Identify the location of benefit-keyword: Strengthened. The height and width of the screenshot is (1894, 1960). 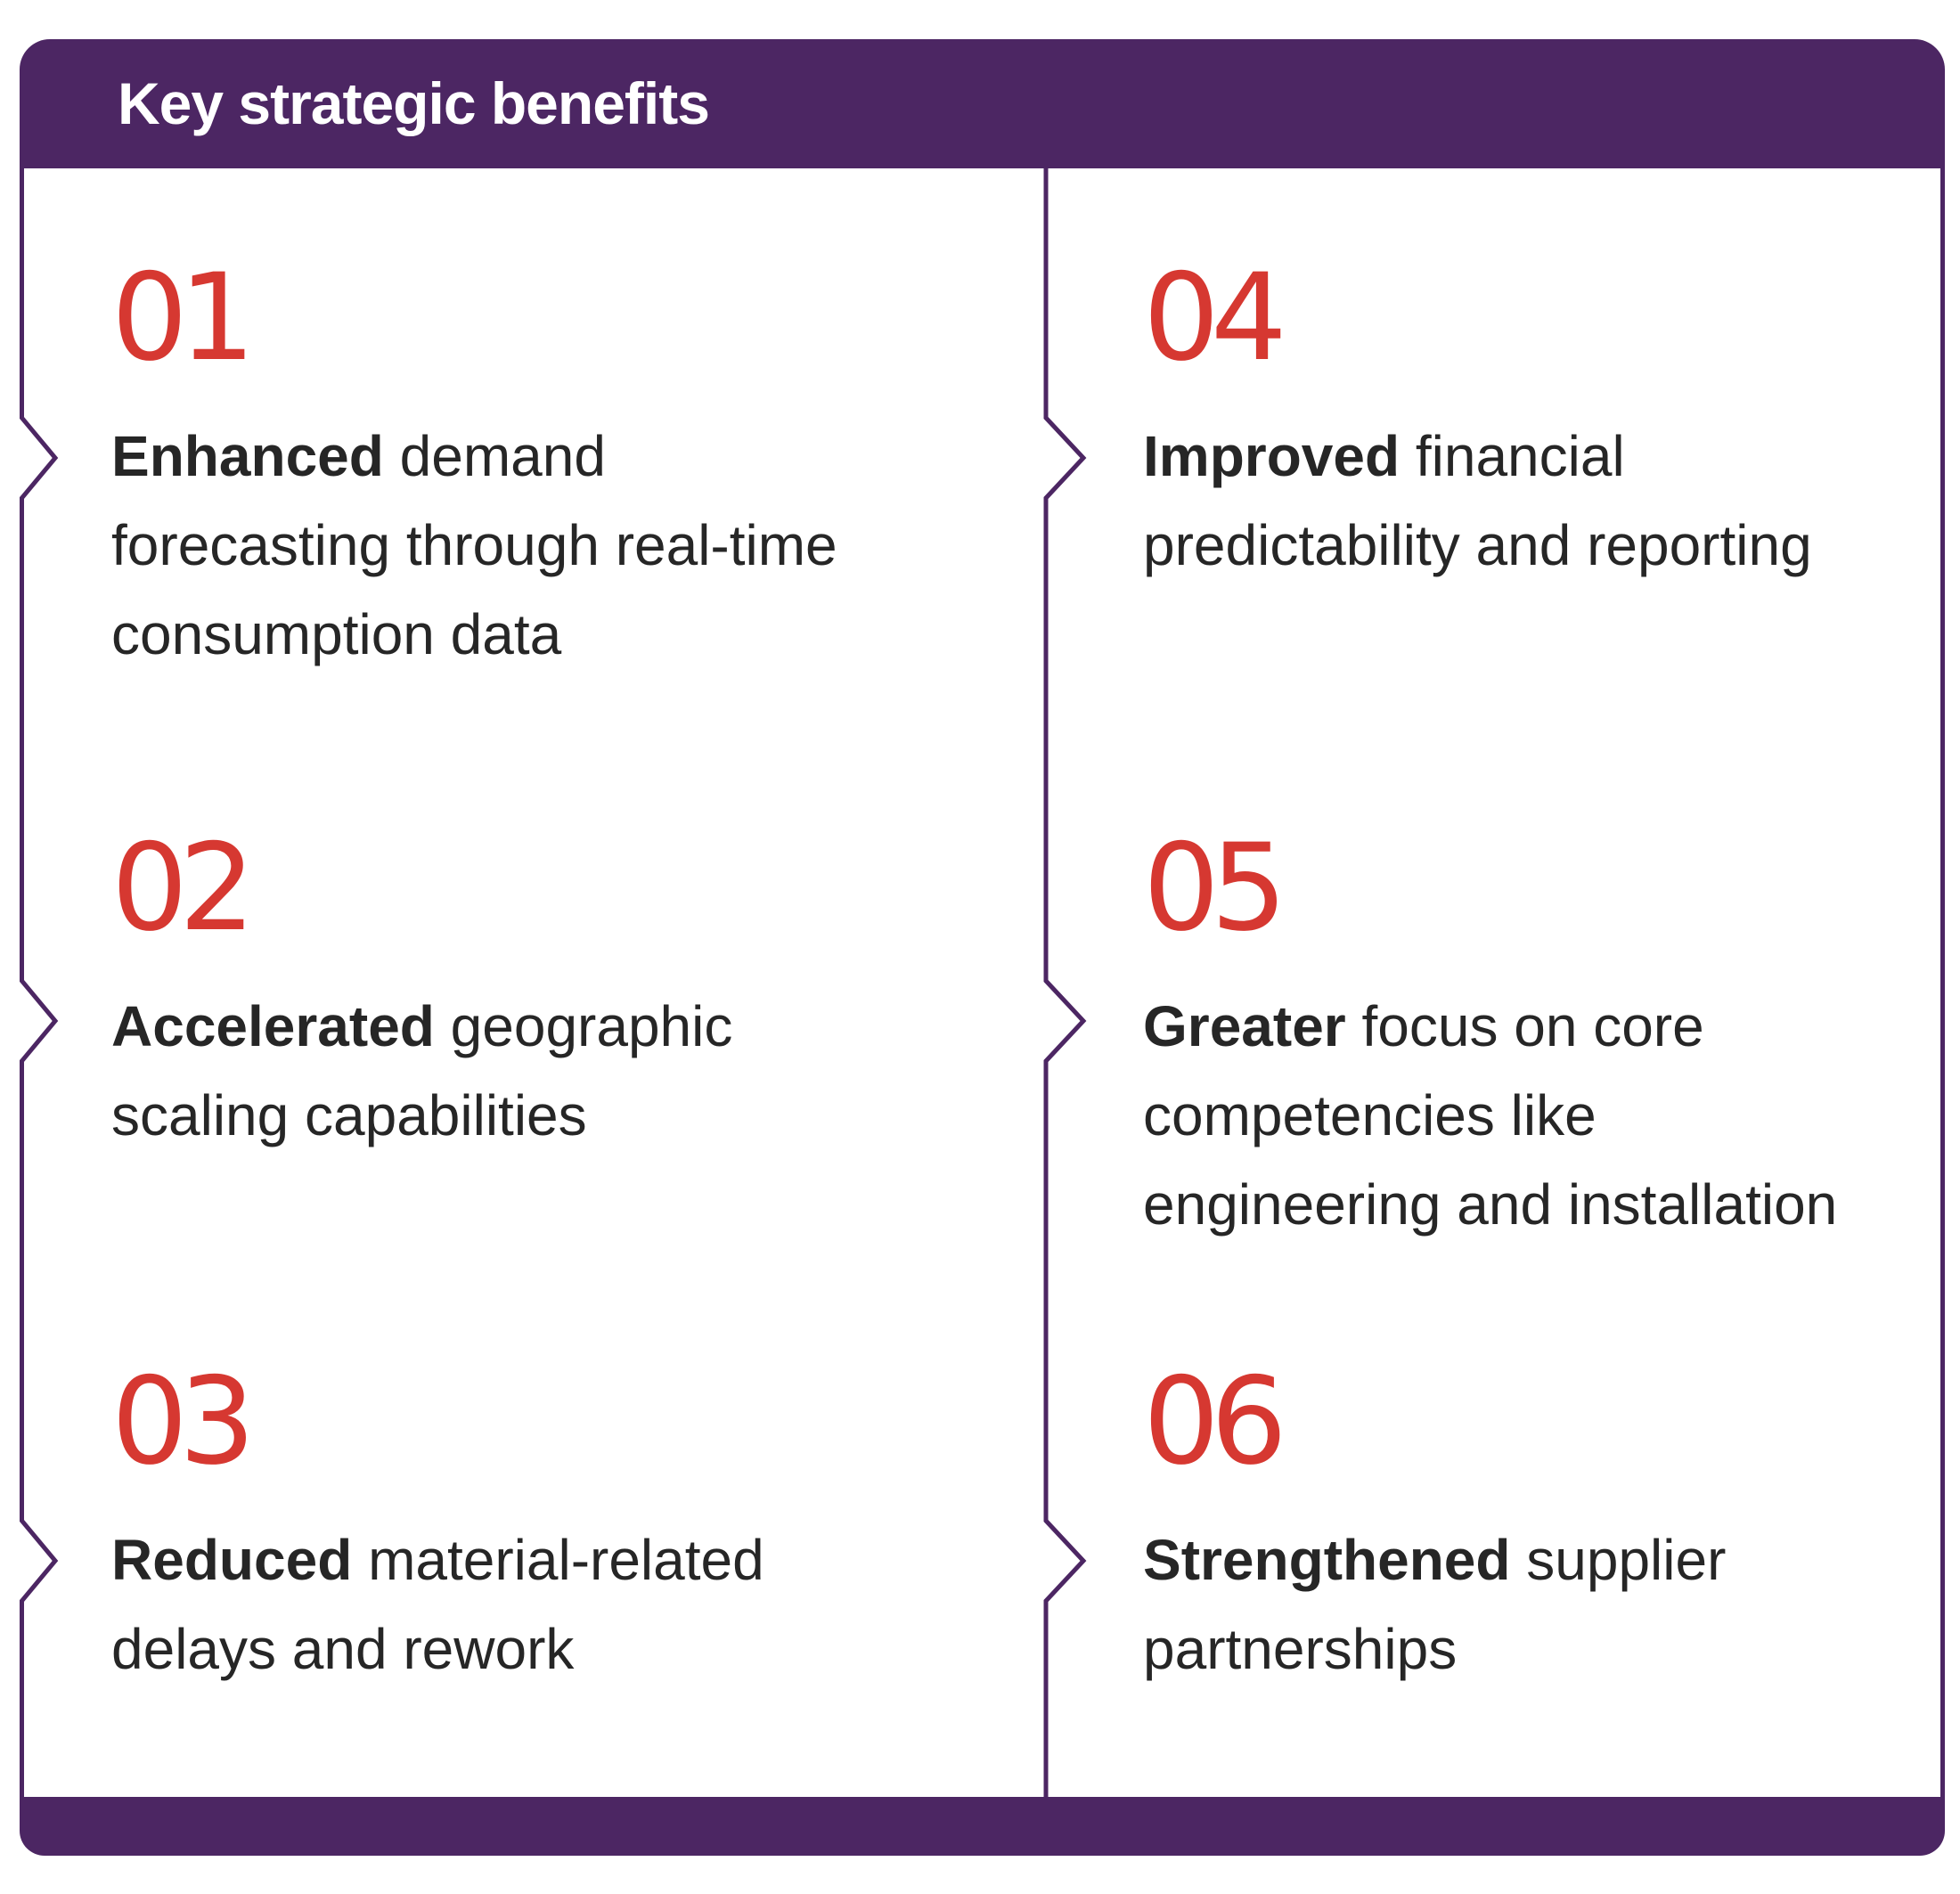
(1327, 1560).